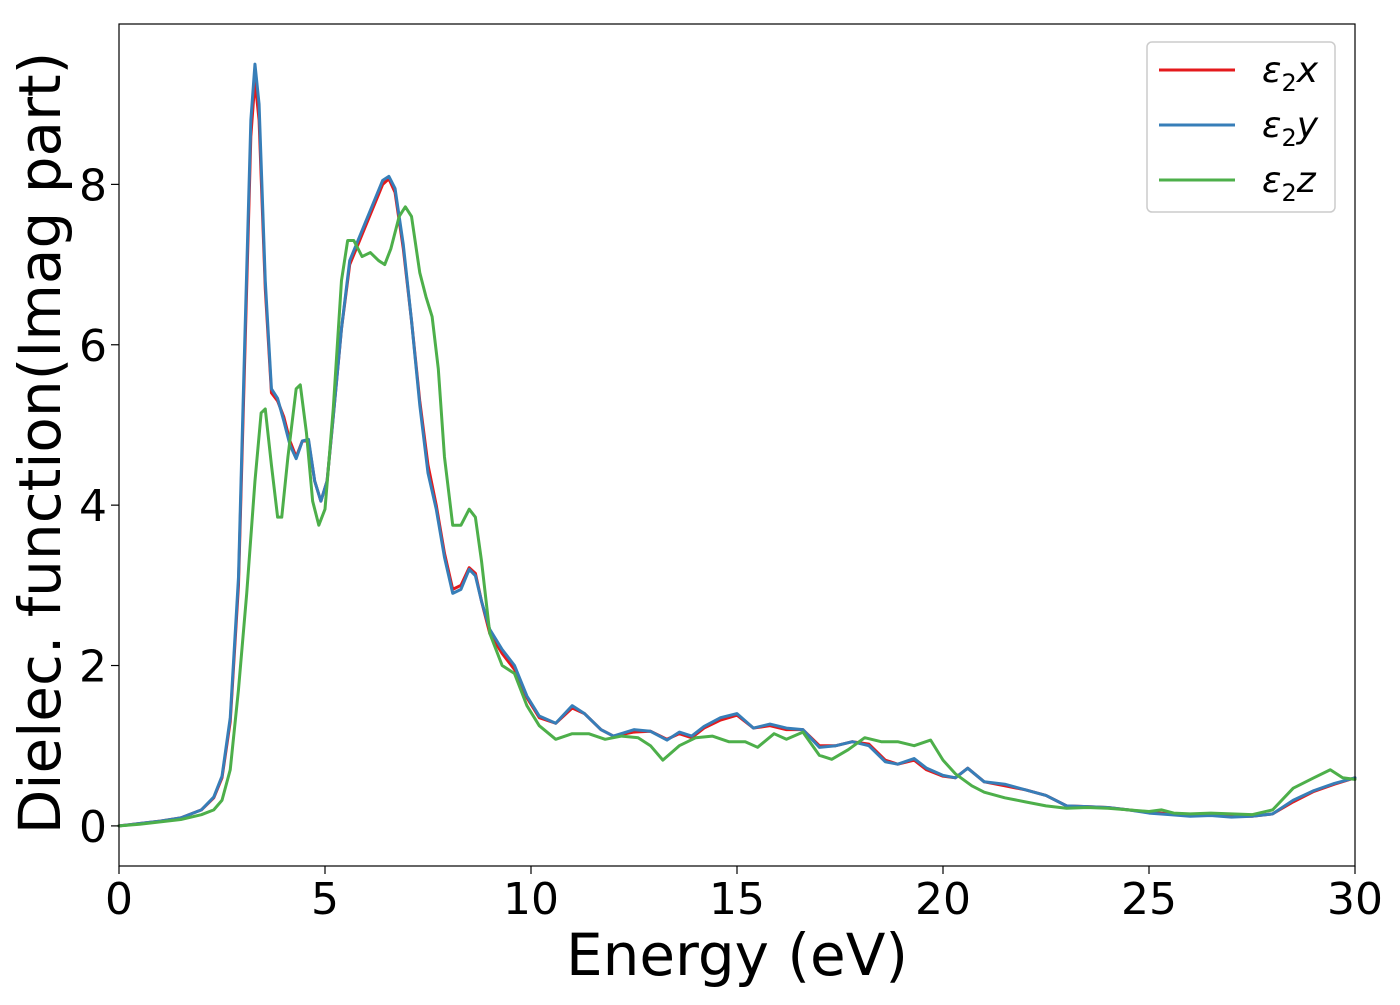 Image resolution: width=1400 pixels, height=1005 pixels. What do you see at coordinates (93, 185) in the screenshot?
I see `y-tick-label: 8` at bounding box center [93, 185].